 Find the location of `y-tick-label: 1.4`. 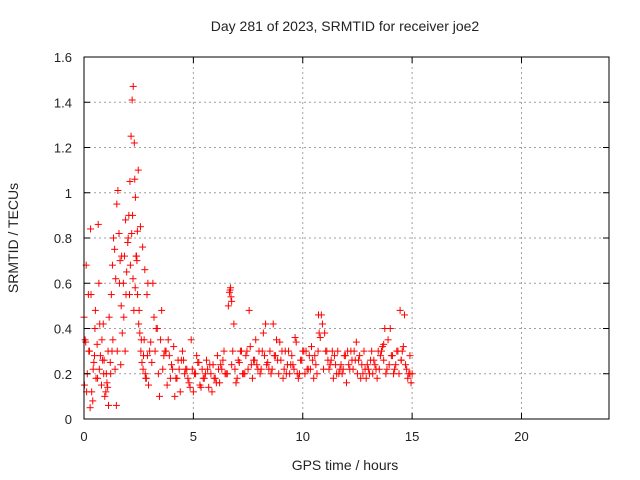

y-tick-label: 1.4 is located at coordinates (63, 102).